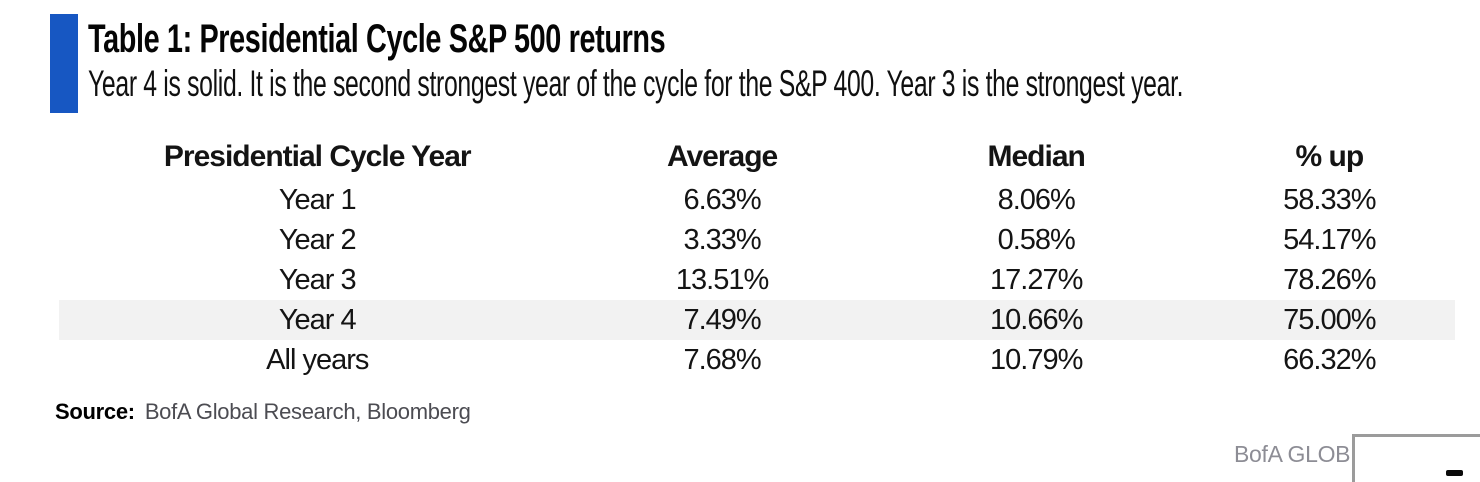 This screenshot has width=1480, height=482. I want to click on table-row-year-1: Year 1 6.63% 8.06% 58.33%, so click(757, 200).